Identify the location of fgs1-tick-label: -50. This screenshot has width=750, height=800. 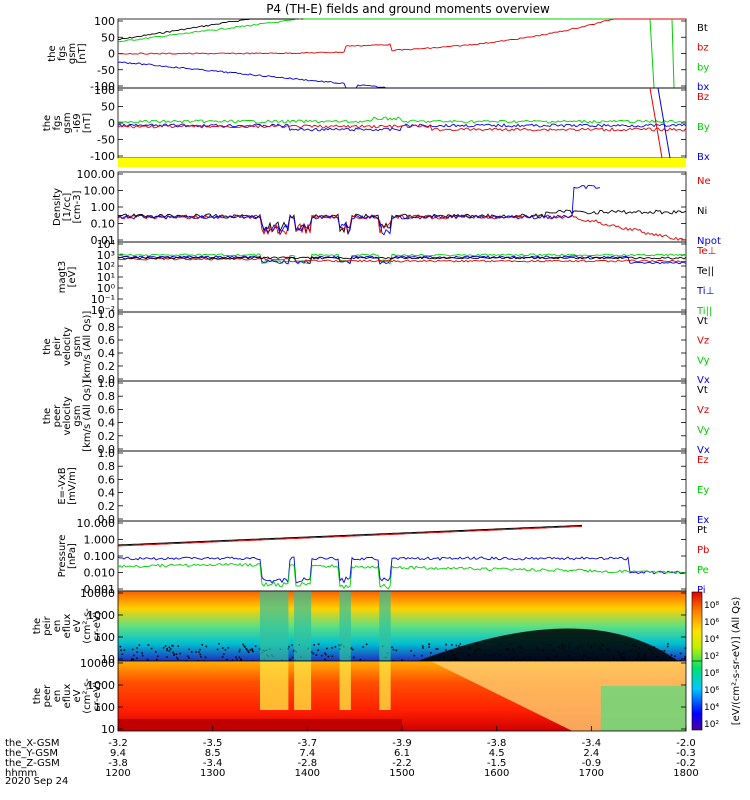
(106, 70).